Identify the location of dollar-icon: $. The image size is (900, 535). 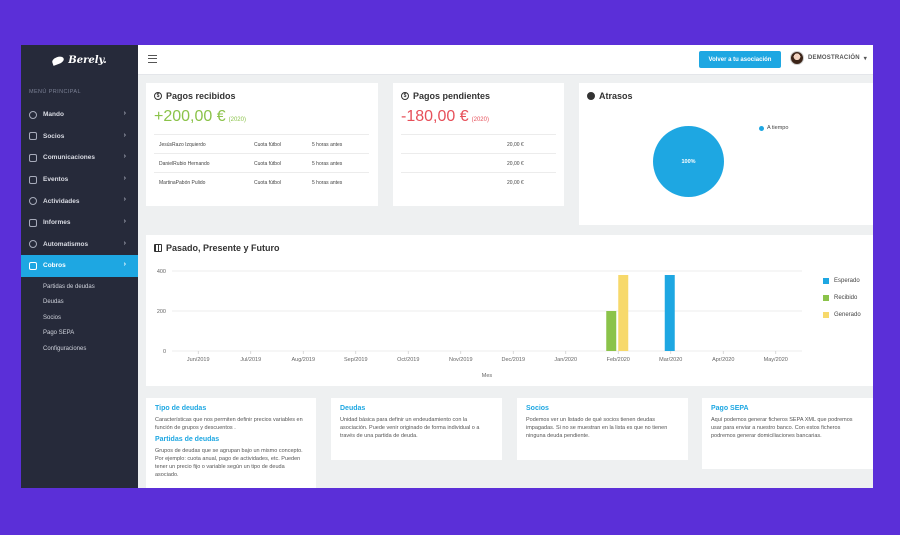
(158, 96).